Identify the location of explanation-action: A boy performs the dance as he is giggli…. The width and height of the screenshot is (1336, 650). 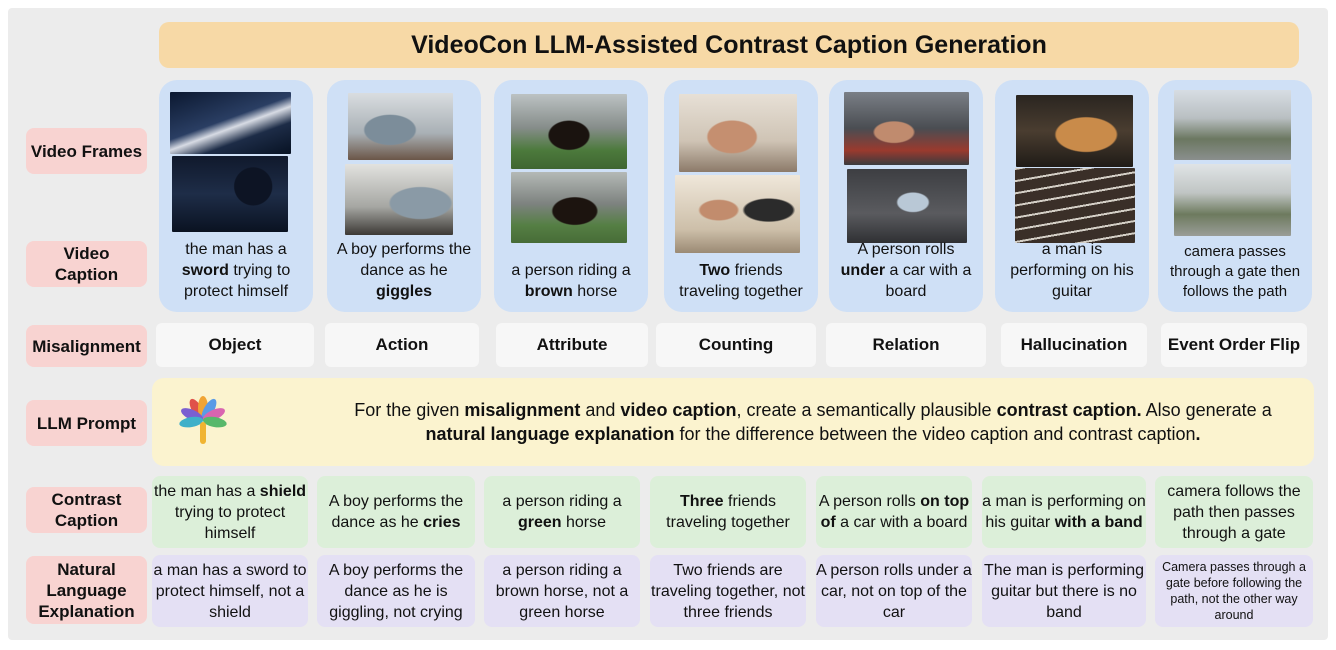
(396, 591).